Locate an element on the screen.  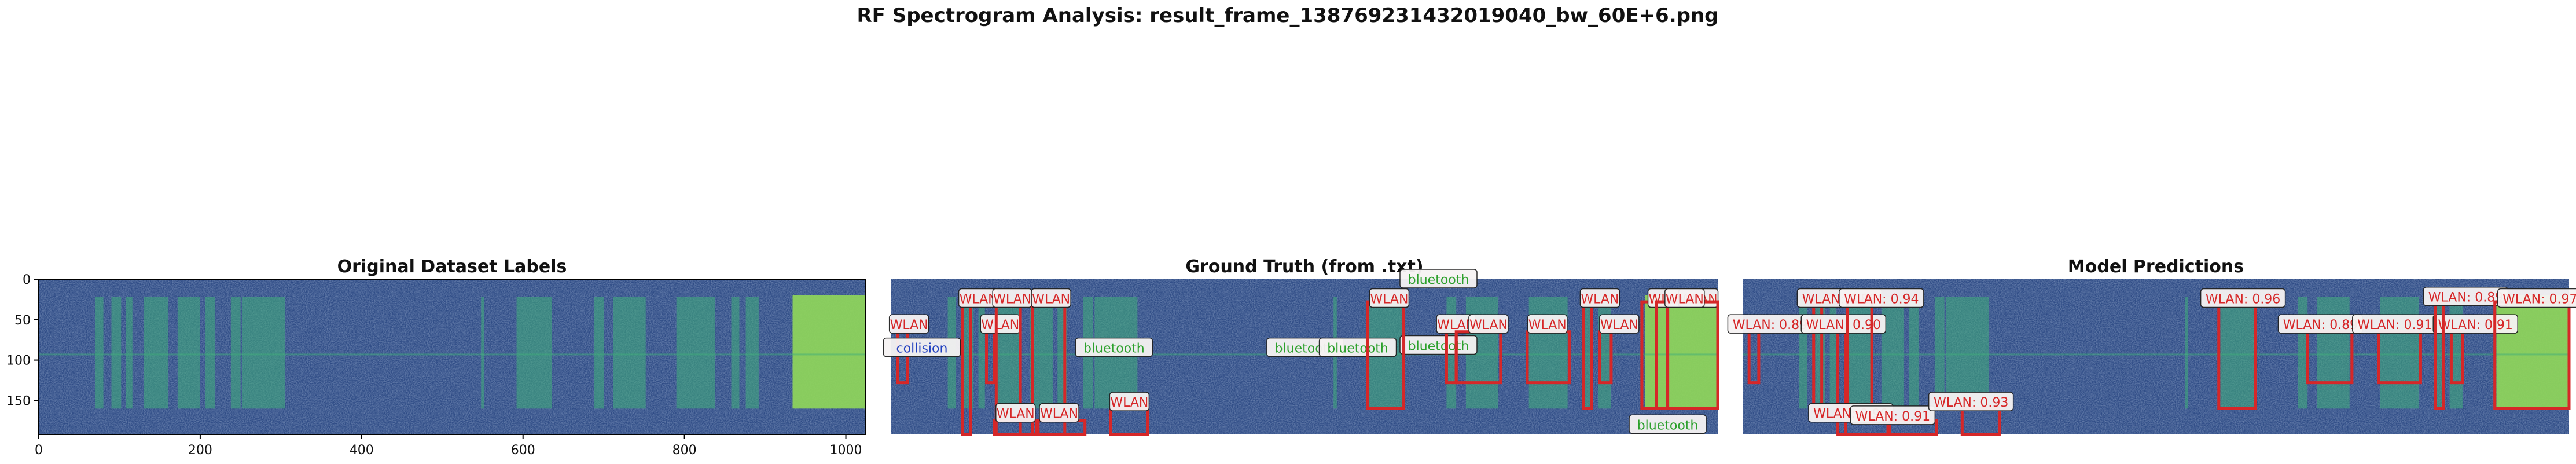
annotation-label: WLAN: 0.94 is located at coordinates (1881, 300).